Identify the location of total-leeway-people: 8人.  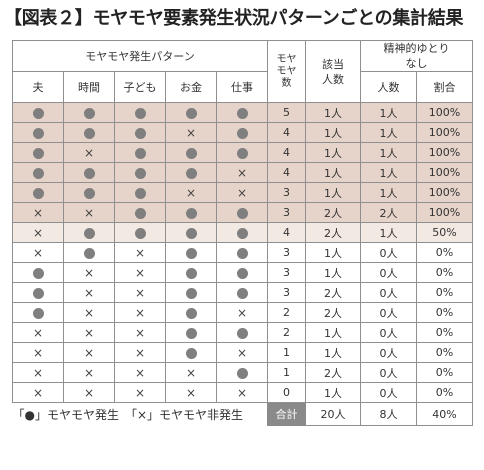
(388, 414).